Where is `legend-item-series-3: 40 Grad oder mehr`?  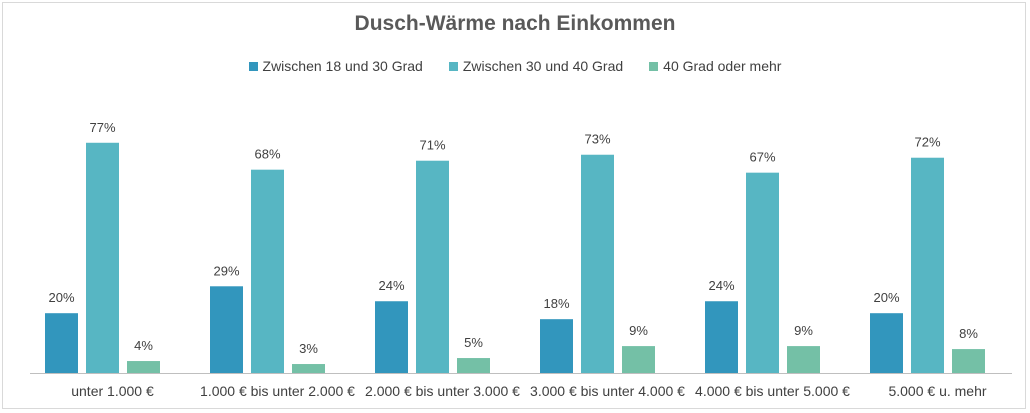 legend-item-series-3: 40 Grad oder mehr is located at coordinates (715, 66).